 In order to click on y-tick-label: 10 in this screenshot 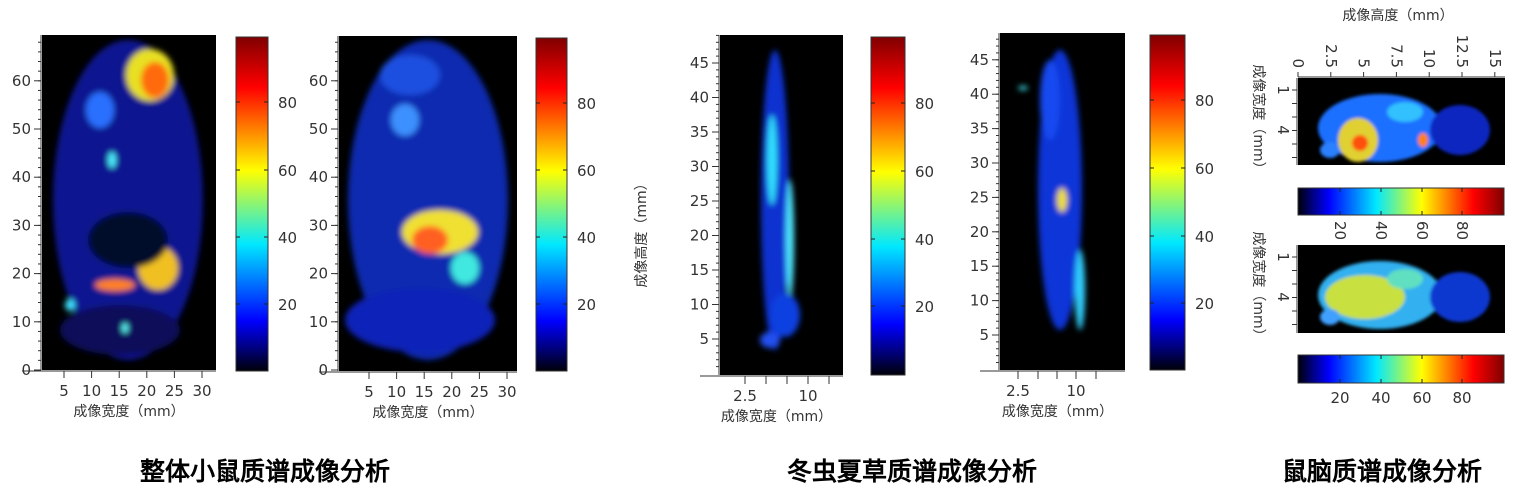, I will do `click(699, 305)`.